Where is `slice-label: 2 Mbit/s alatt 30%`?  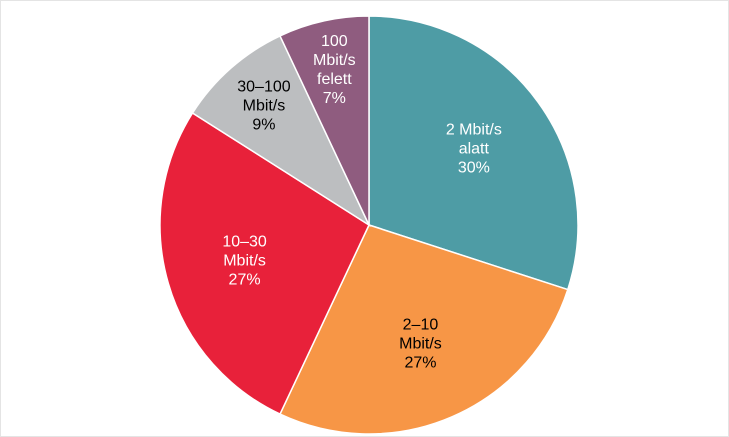
slice-label: 2 Mbit/s alatt 30% is located at coordinates (474, 148).